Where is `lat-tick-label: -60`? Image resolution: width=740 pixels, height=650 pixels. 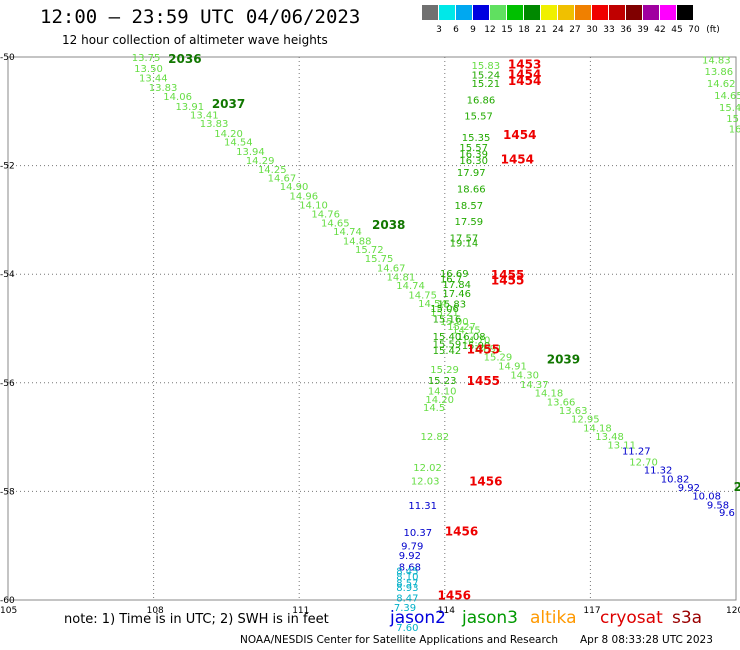
lat-tick-label: -60 is located at coordinates (7, 601).